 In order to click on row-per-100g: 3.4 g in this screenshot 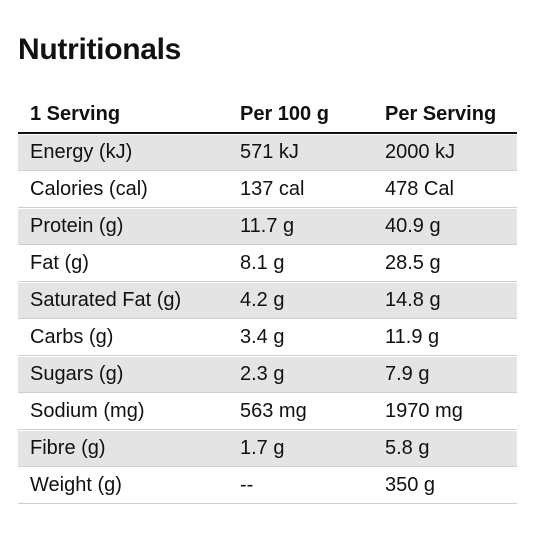, I will do `click(262, 337)`.